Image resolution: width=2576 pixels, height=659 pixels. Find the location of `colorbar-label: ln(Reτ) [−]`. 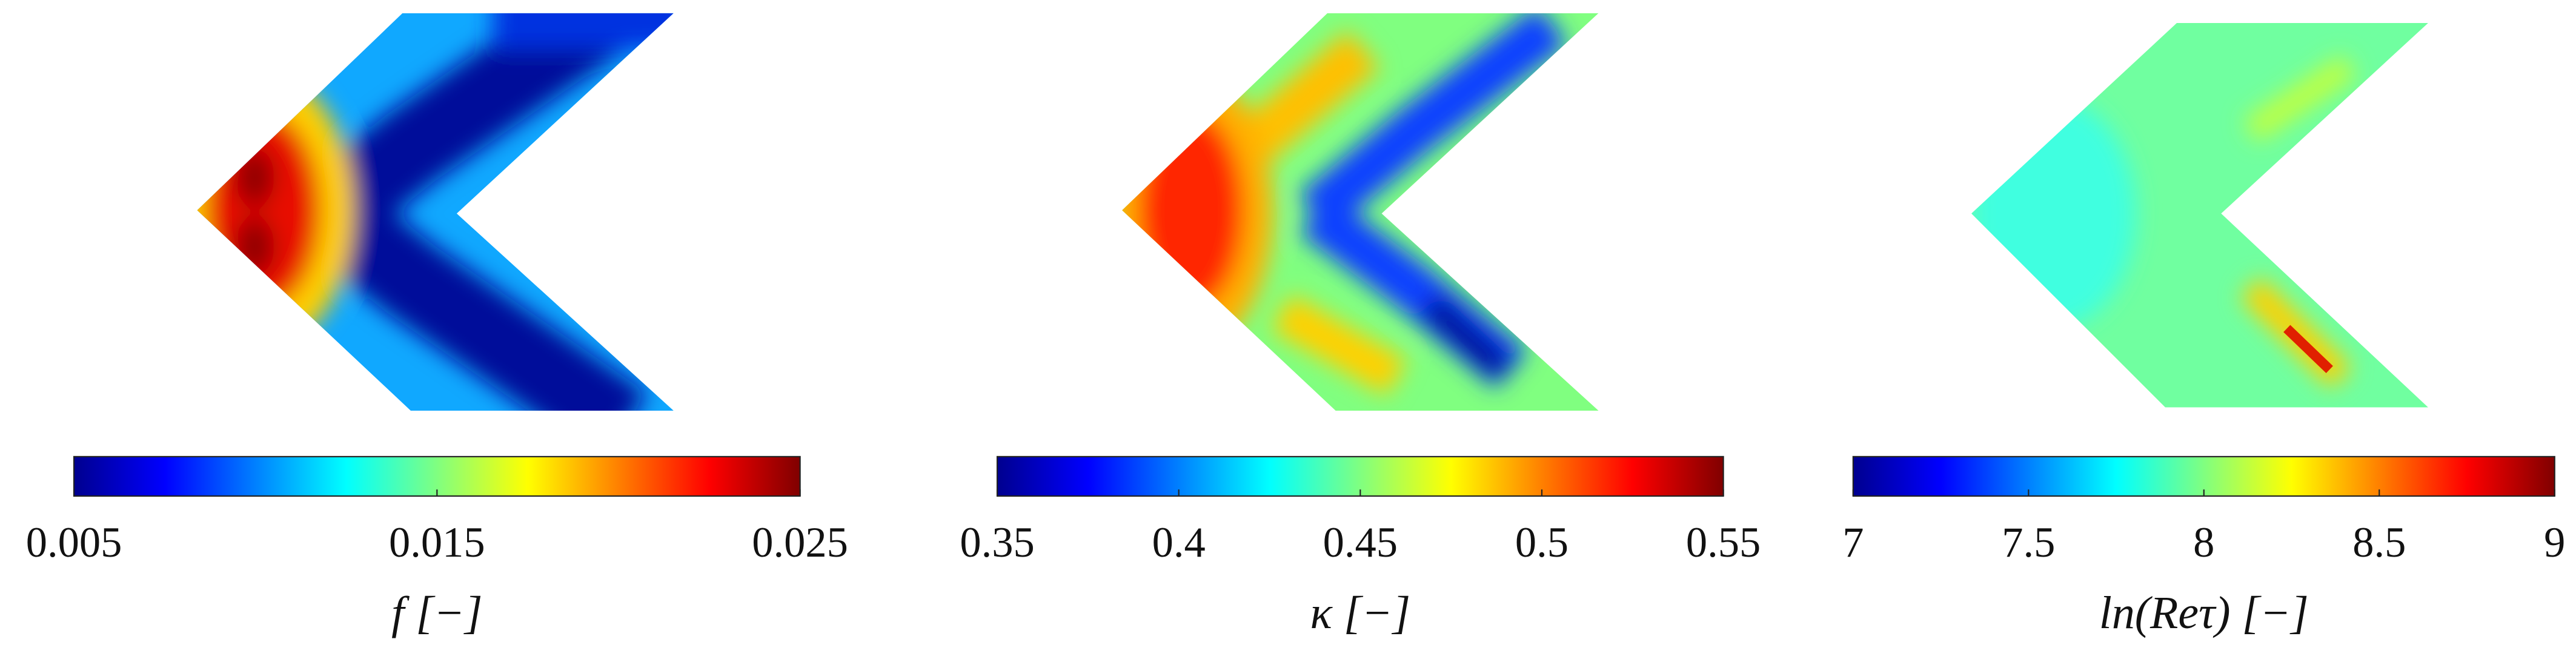

colorbar-label: ln(Reτ) [−] is located at coordinates (2204, 613).